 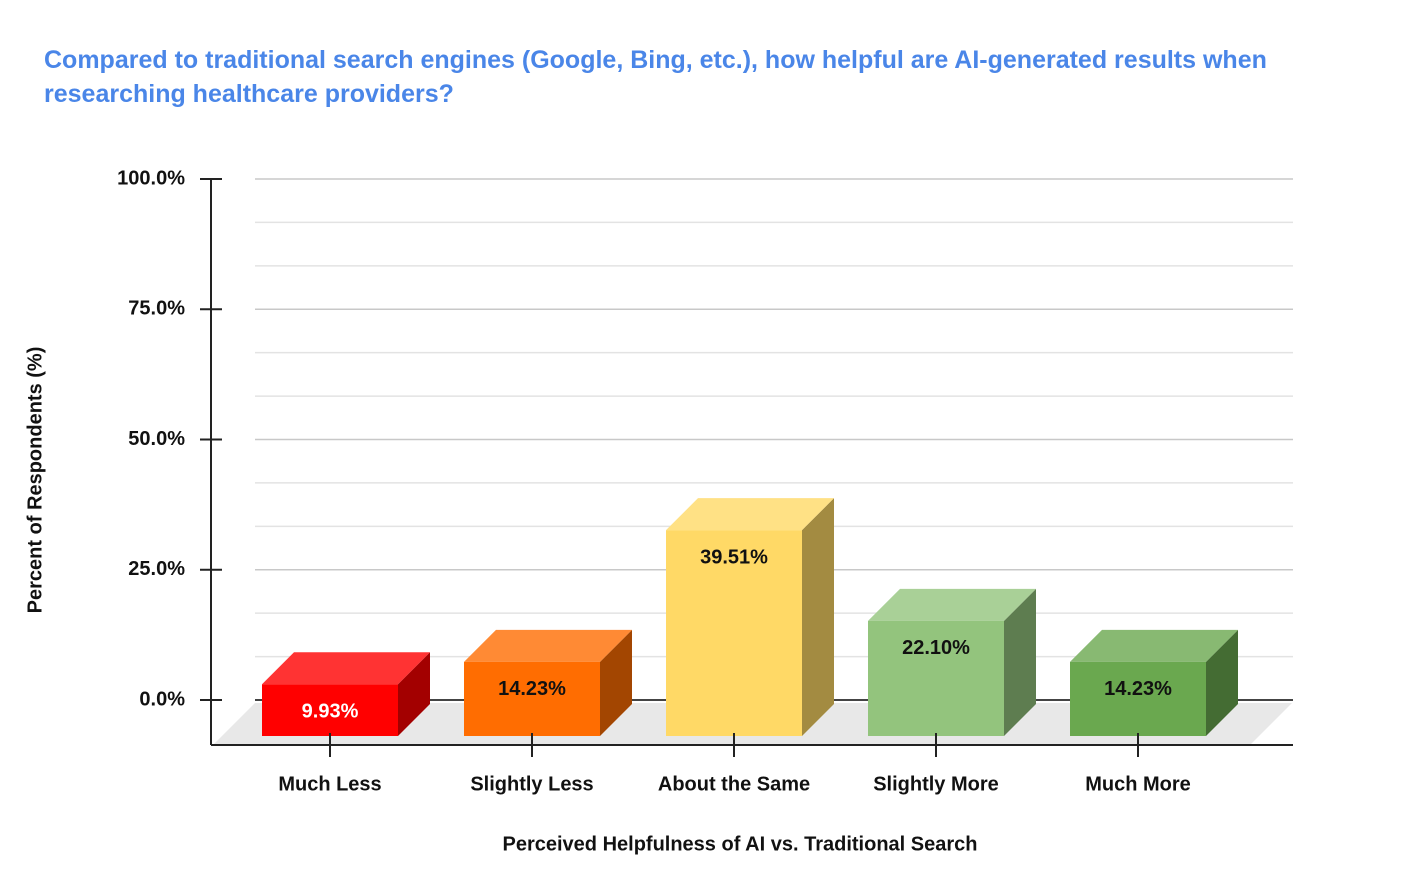 I want to click on value-label: 39.51%, so click(x=734, y=557).